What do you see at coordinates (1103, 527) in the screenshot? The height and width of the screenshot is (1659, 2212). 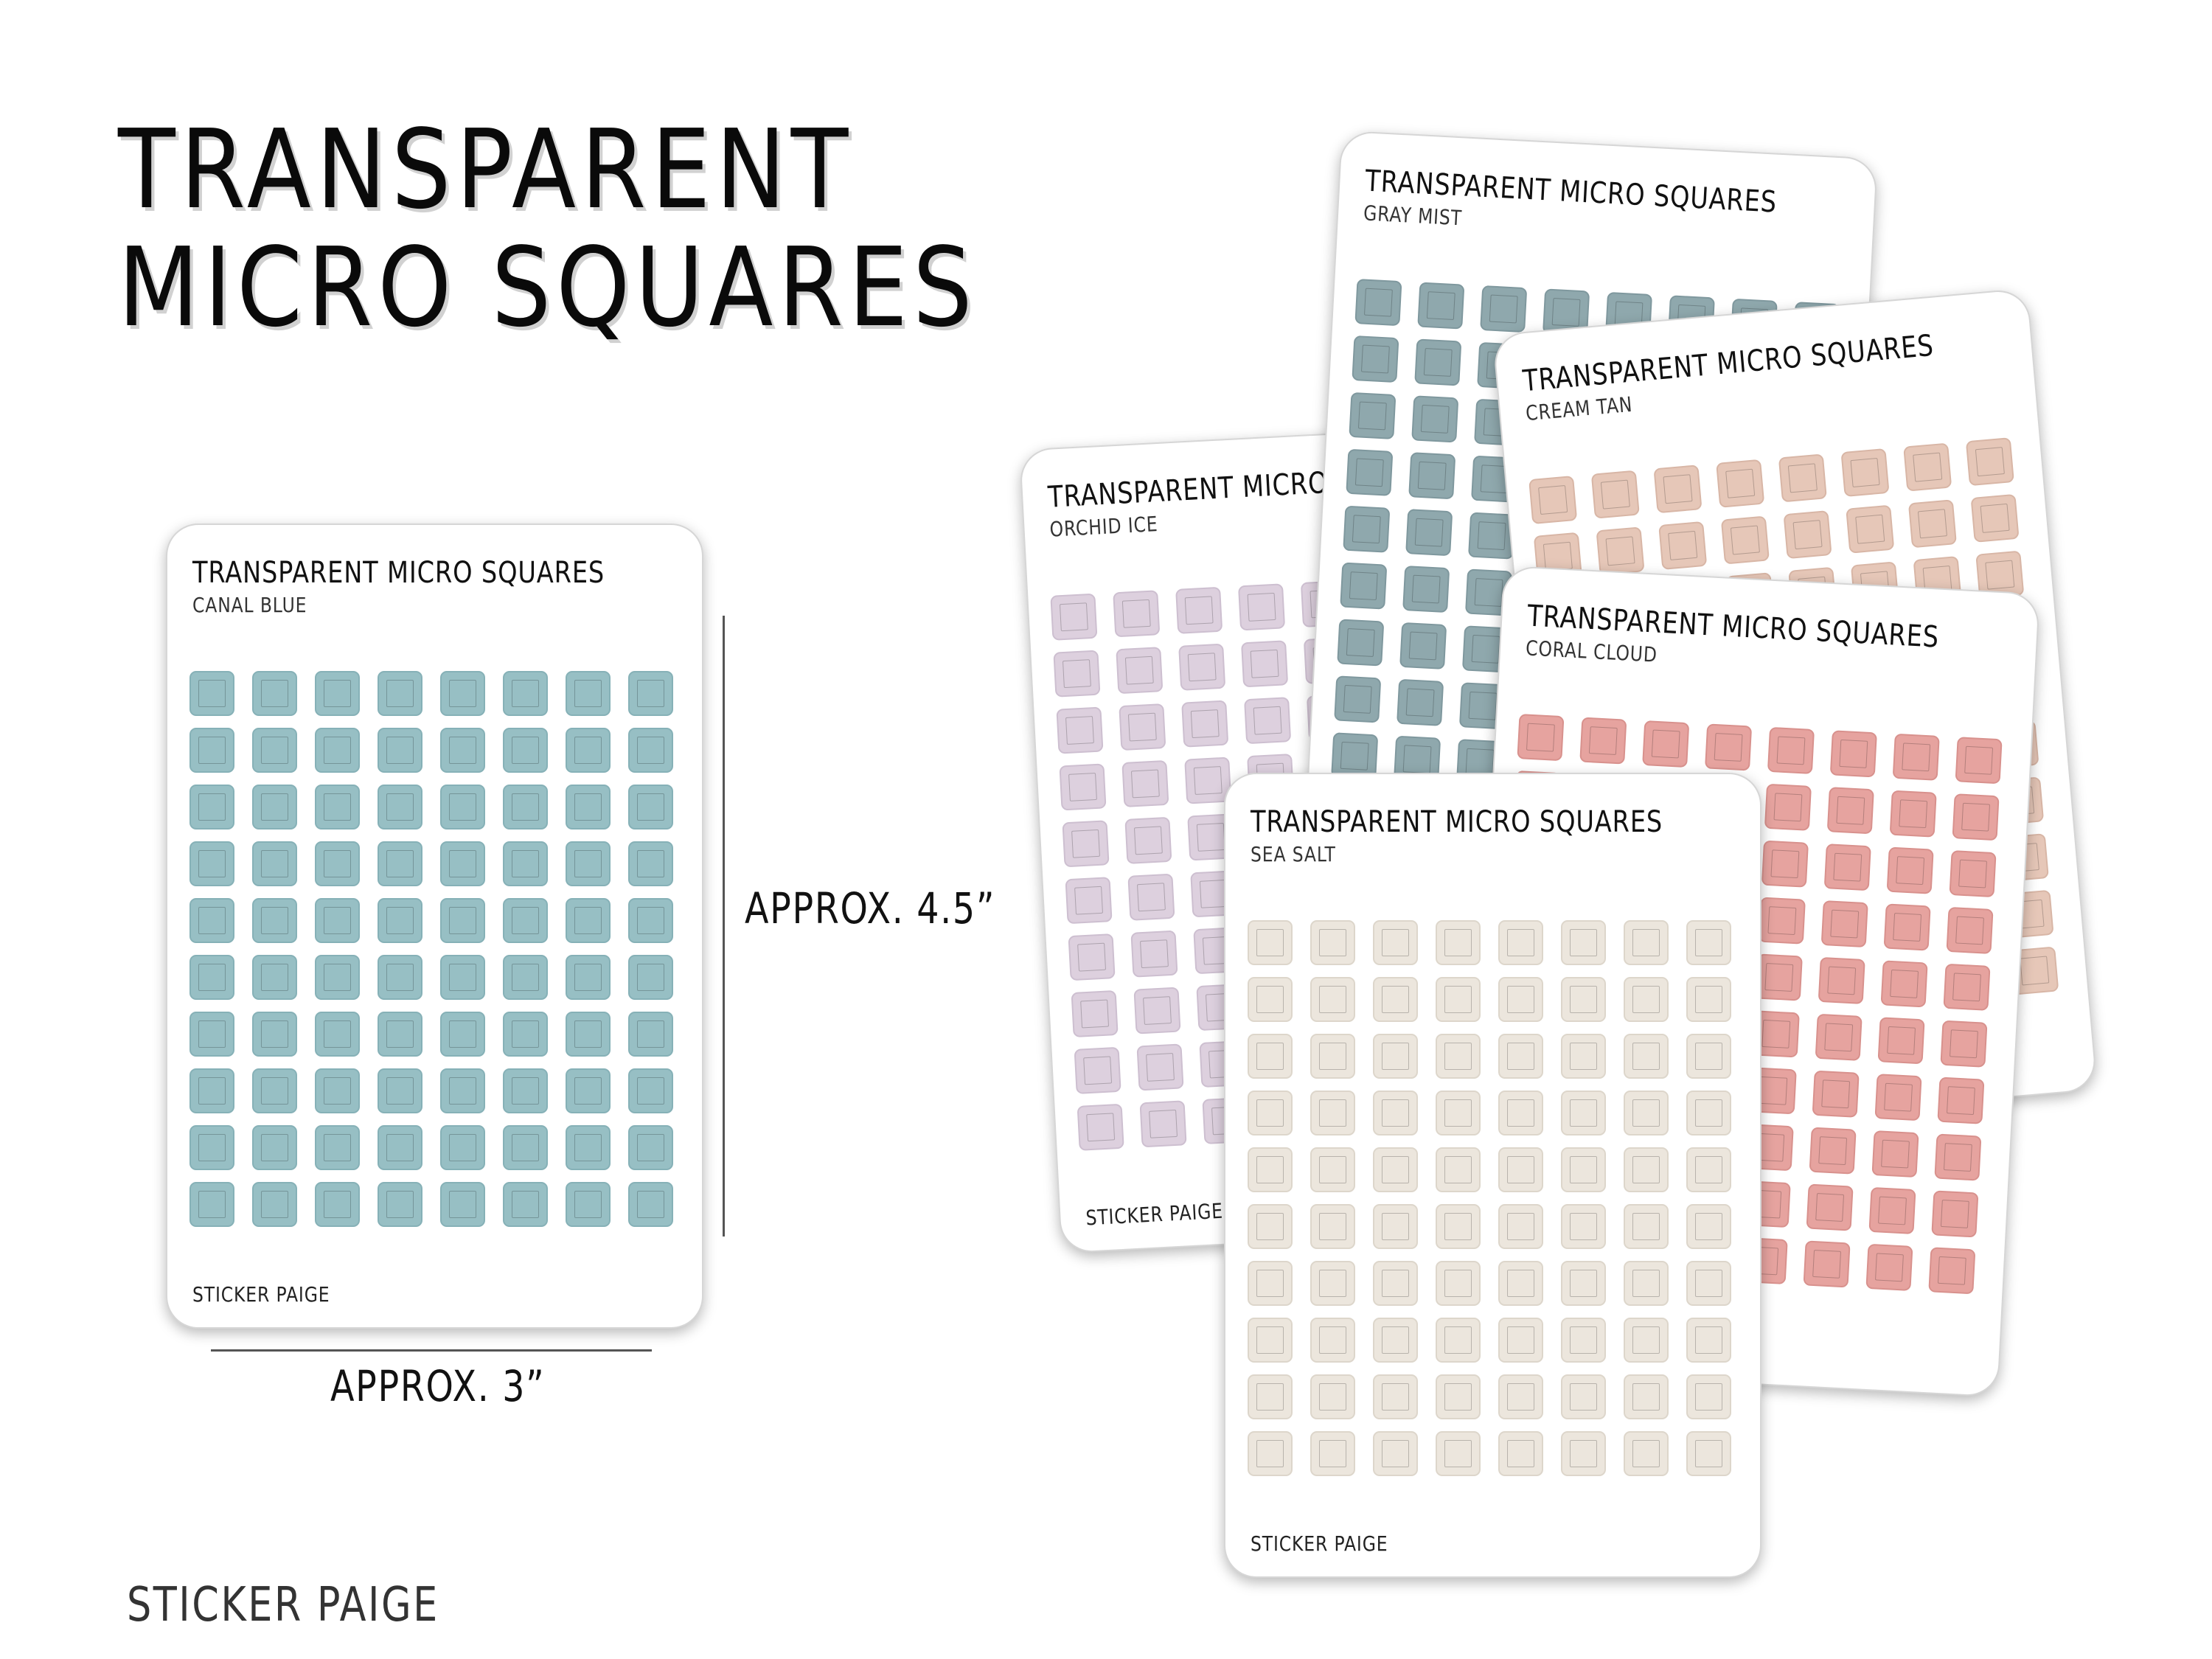 I see `sheet-color-name: ORCHID ICE` at bounding box center [1103, 527].